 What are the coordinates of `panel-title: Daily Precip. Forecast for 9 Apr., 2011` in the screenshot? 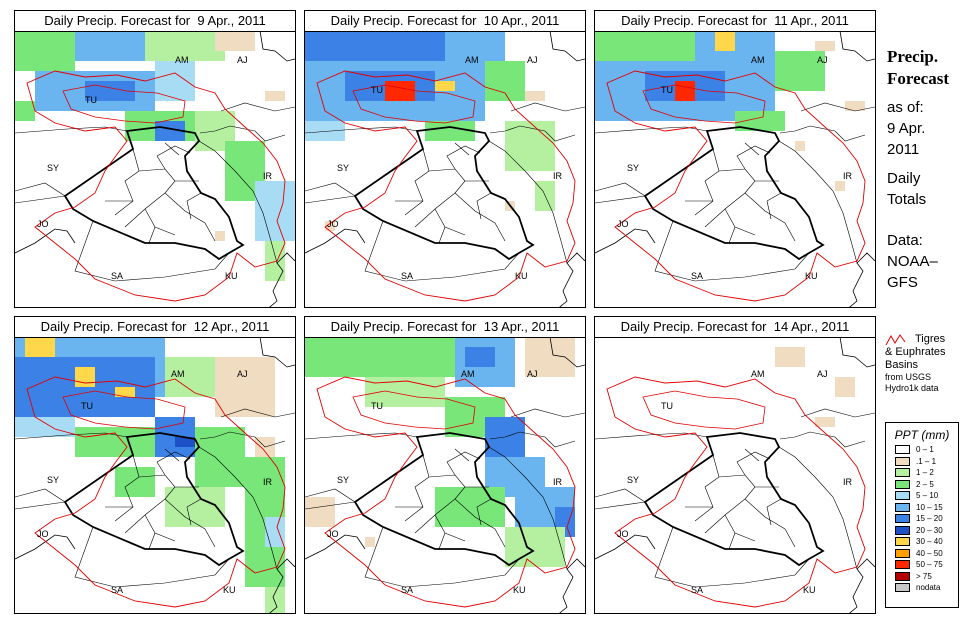 It's located at (155, 21).